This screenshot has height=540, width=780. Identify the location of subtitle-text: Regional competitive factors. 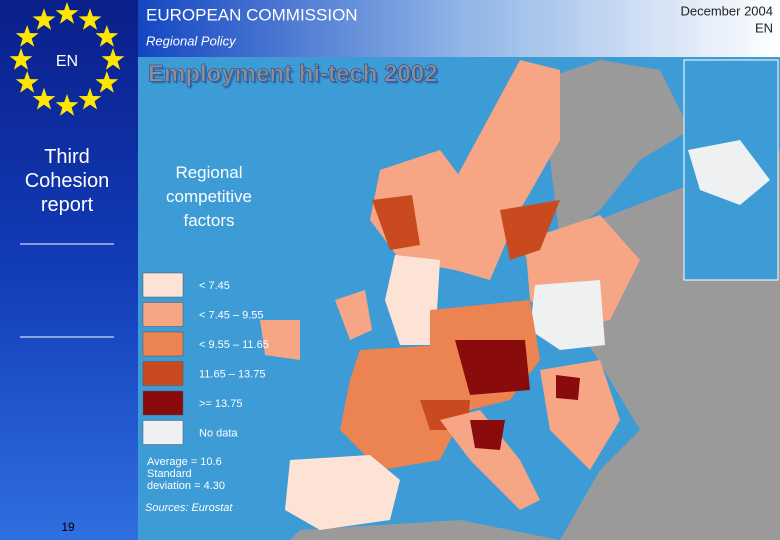
(209, 196).